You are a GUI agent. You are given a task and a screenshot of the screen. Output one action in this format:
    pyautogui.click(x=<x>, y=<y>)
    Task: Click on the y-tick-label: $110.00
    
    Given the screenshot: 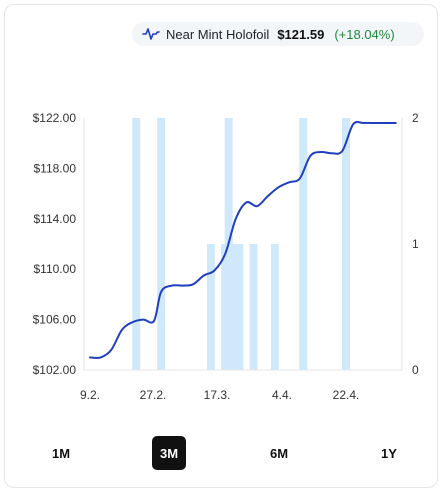 What is the action you would take?
    pyautogui.click(x=55, y=269)
    